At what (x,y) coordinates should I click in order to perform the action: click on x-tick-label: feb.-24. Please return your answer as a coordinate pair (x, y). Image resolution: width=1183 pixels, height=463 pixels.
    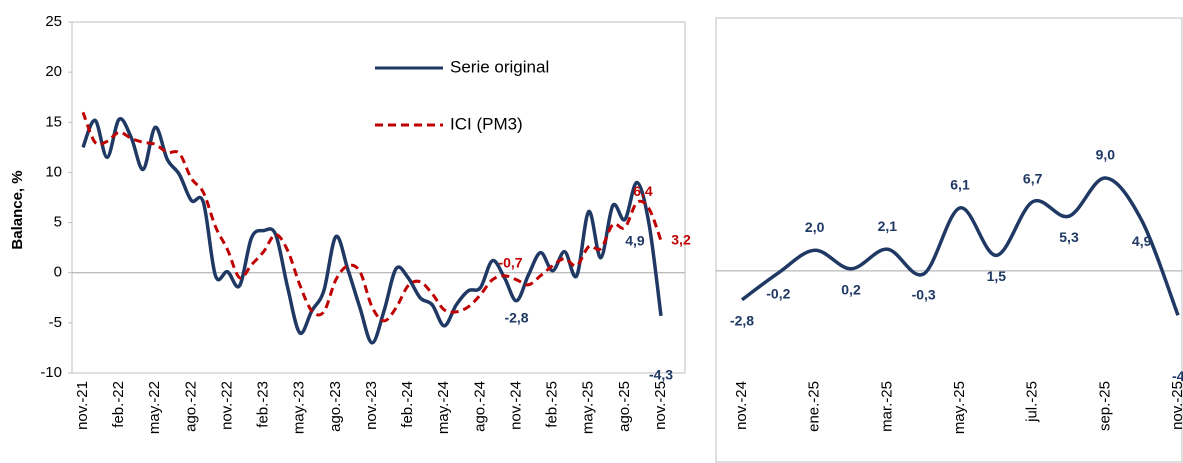
    Looking at the image, I should click on (407, 404).